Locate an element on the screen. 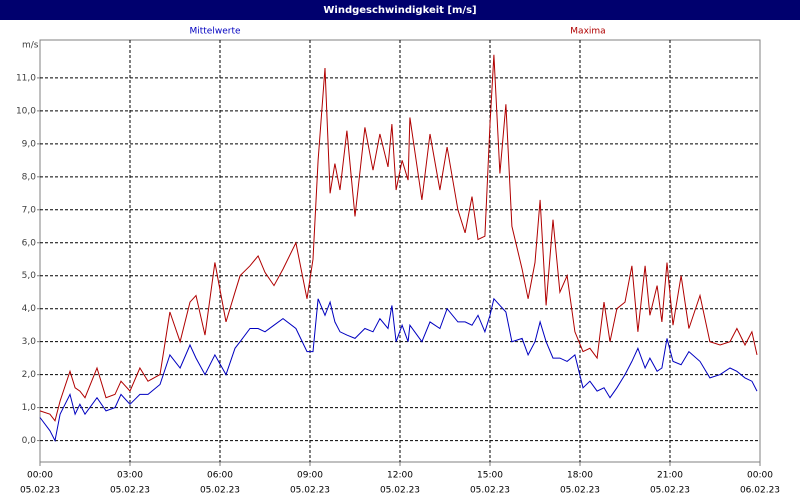  chart-title: Windgeschwindigkeit [m/s] is located at coordinates (399, 10).